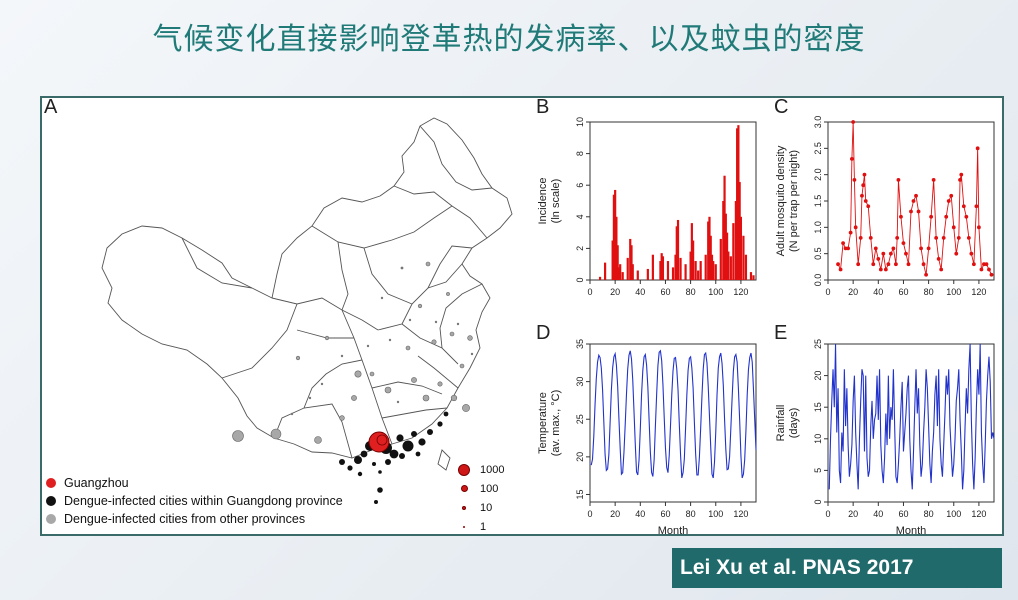 The height and width of the screenshot is (600, 1018). What do you see at coordinates (953, 514) in the screenshot?
I see `x-tick-label: 100` at bounding box center [953, 514].